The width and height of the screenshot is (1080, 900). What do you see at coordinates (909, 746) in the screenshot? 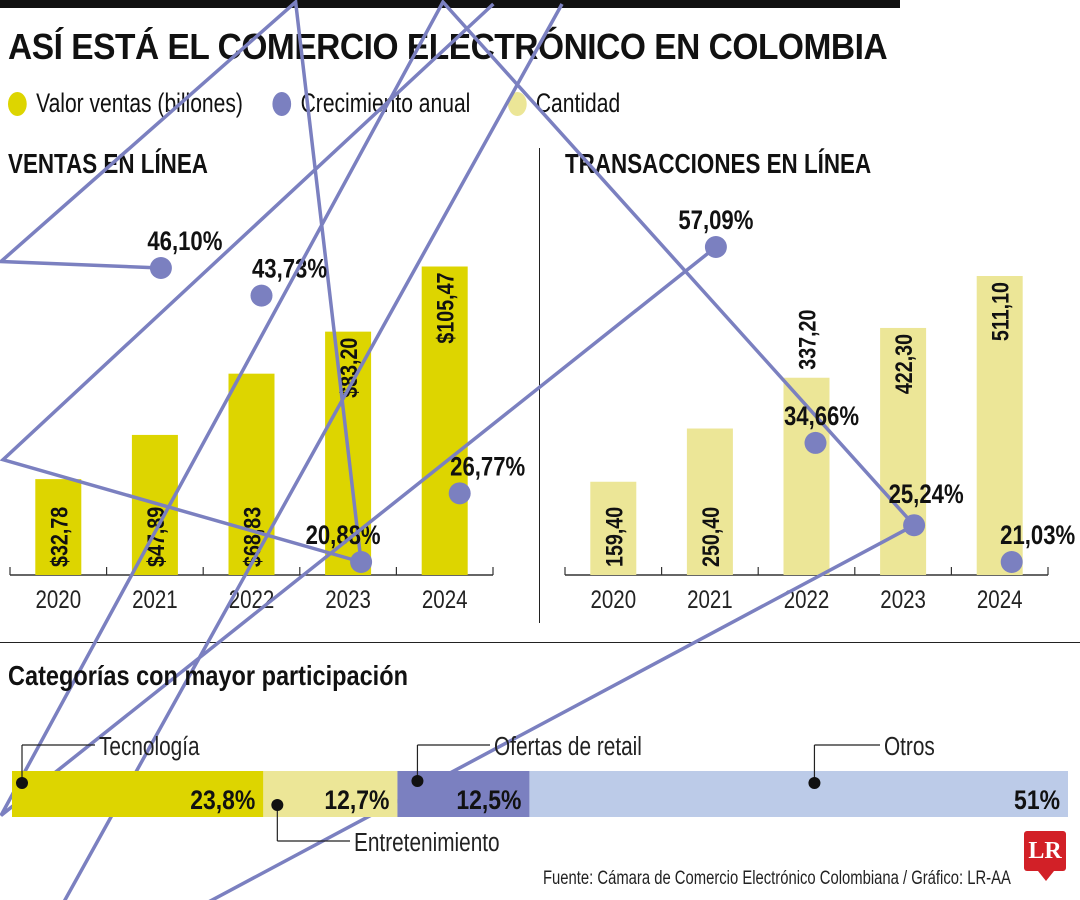
I see `segment-category-label: Otros` at bounding box center [909, 746].